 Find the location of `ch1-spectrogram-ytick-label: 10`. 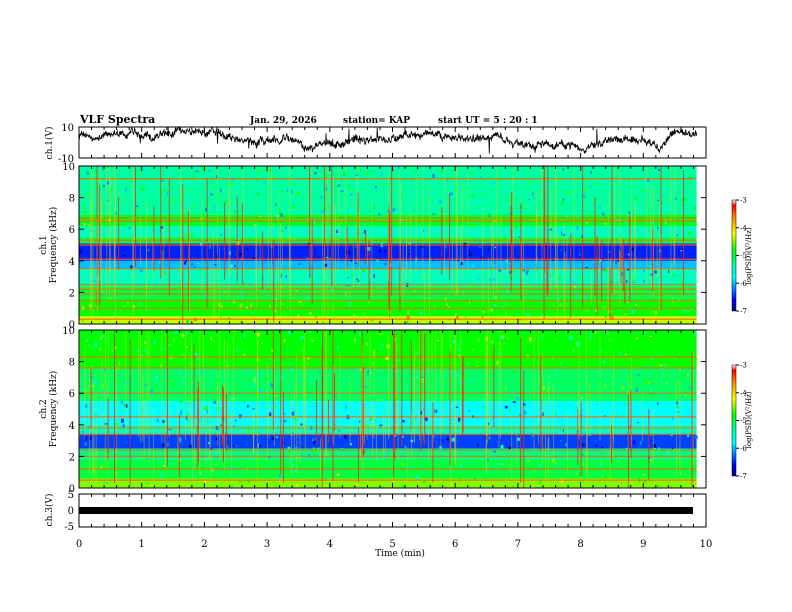

ch1-spectrogram-ytick-label: 10 is located at coordinates (68, 167).